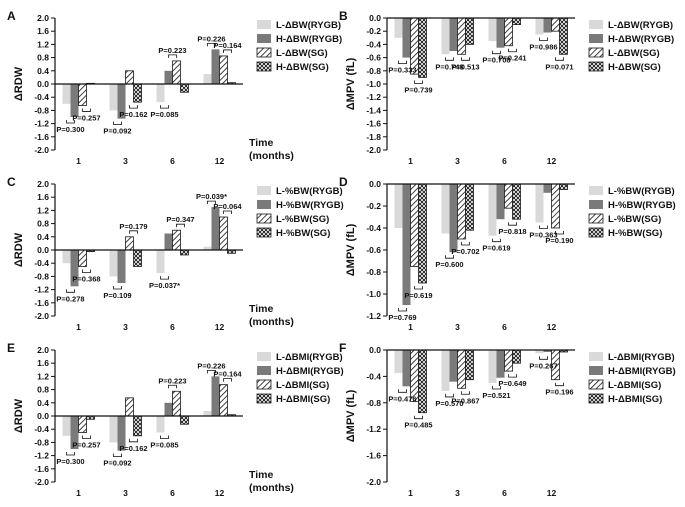 The width and height of the screenshot is (685, 507). Describe the element at coordinates (496, 395) in the screenshot. I see `p-value-label: P=0.521` at that location.